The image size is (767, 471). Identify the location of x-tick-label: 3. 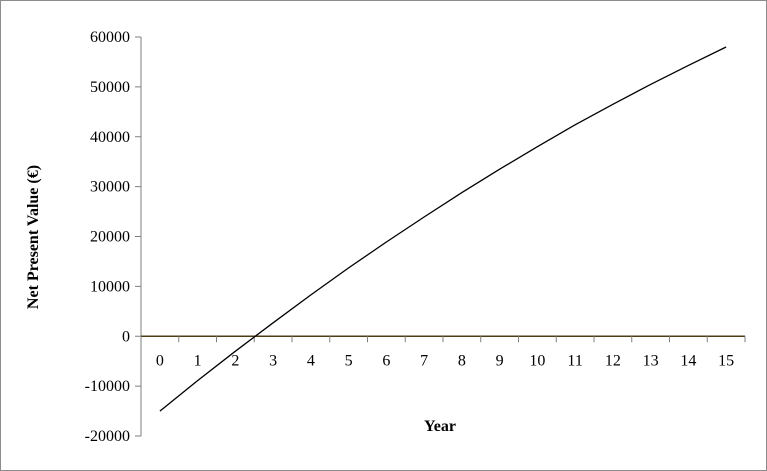
(273, 360).